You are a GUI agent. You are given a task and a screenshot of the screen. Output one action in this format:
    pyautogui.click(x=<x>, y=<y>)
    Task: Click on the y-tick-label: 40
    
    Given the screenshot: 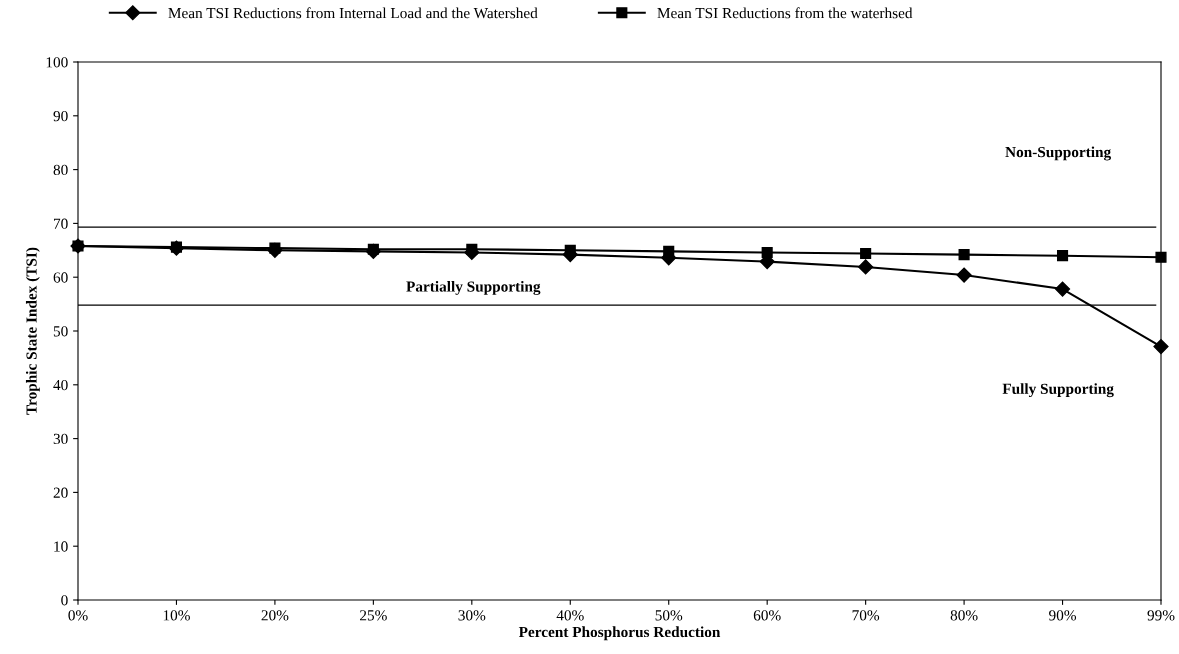 What is the action you would take?
    pyautogui.click(x=60, y=385)
    